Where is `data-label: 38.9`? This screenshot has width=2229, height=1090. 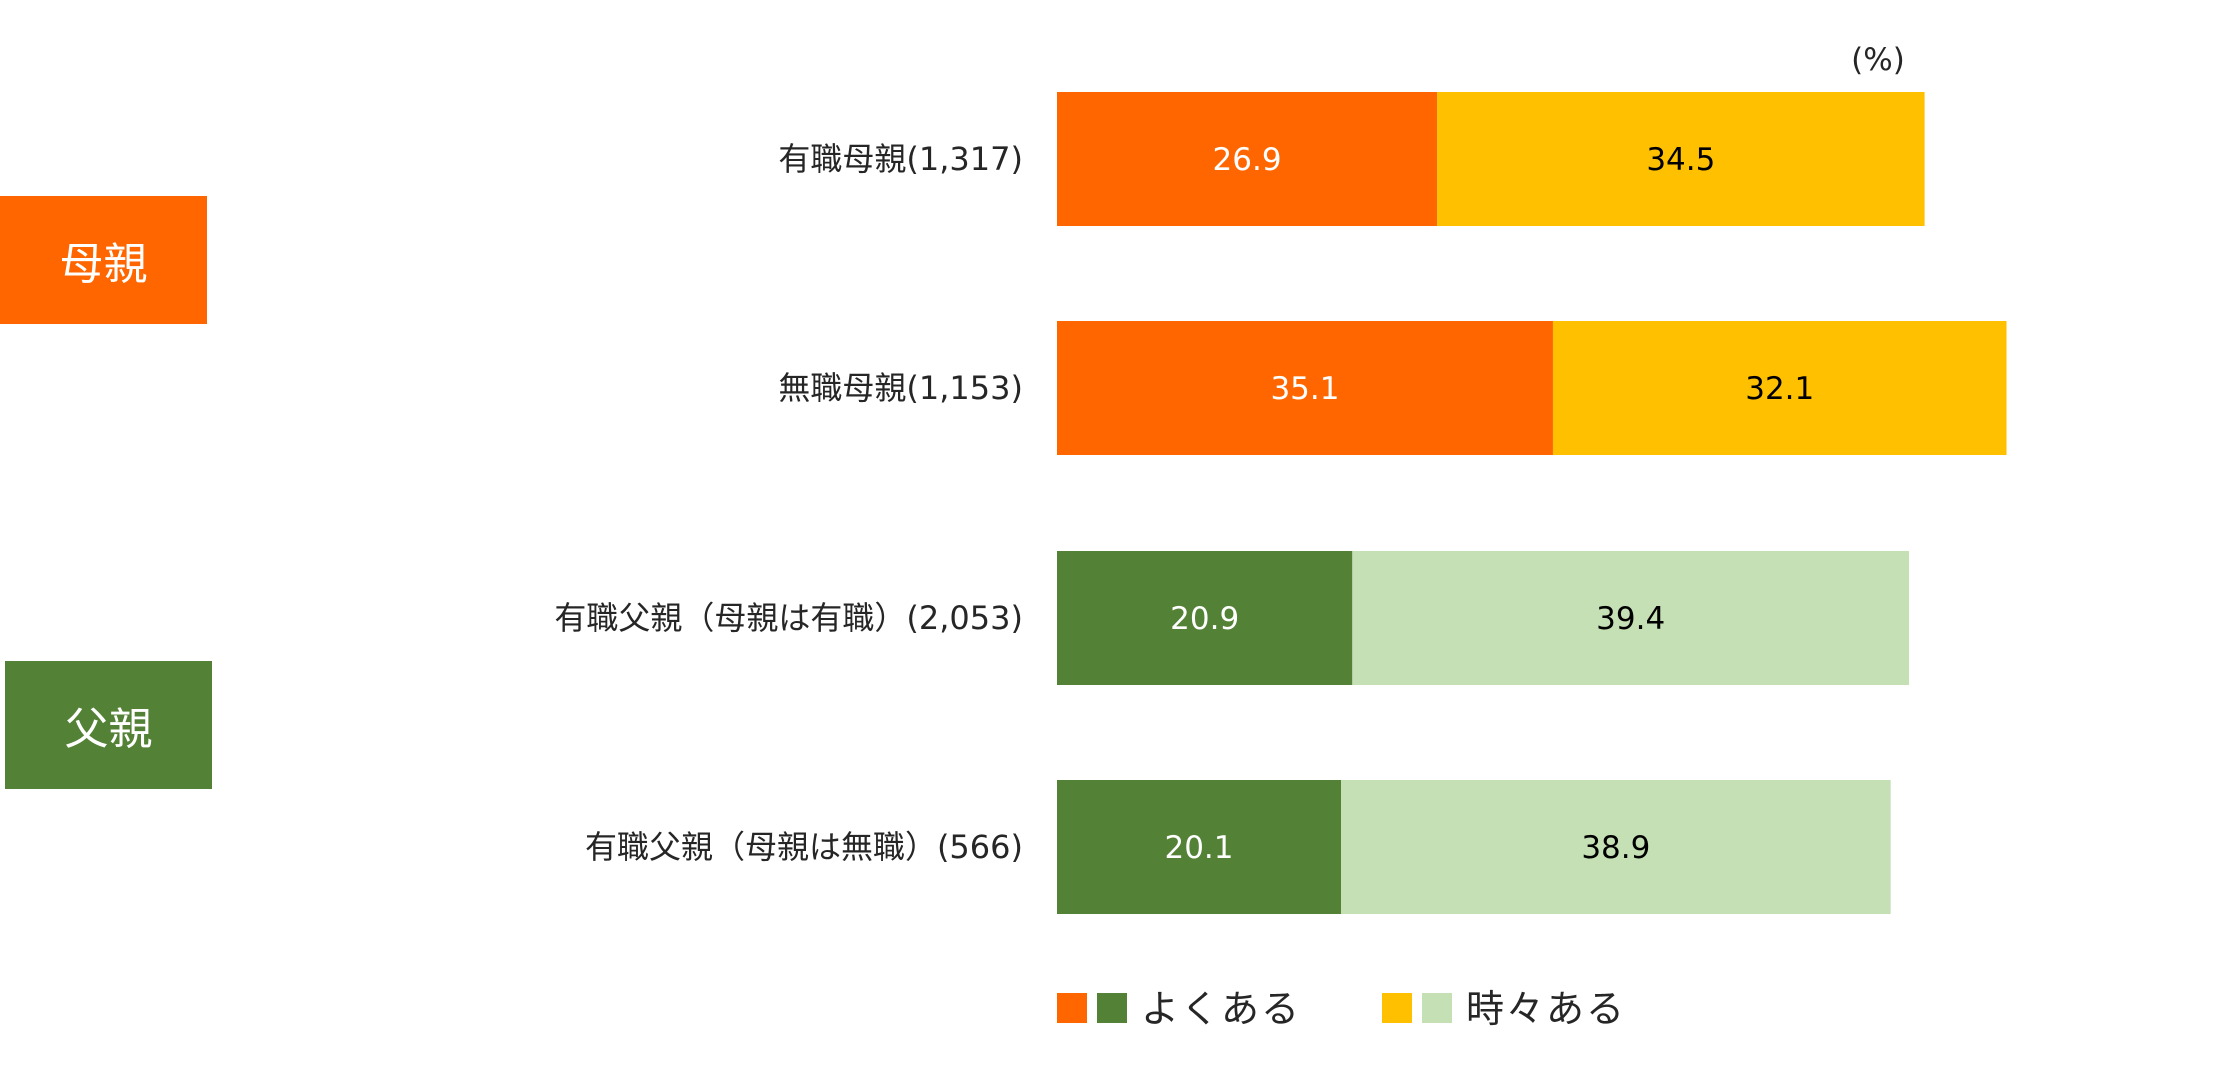 data-label: 38.9 is located at coordinates (1615, 848).